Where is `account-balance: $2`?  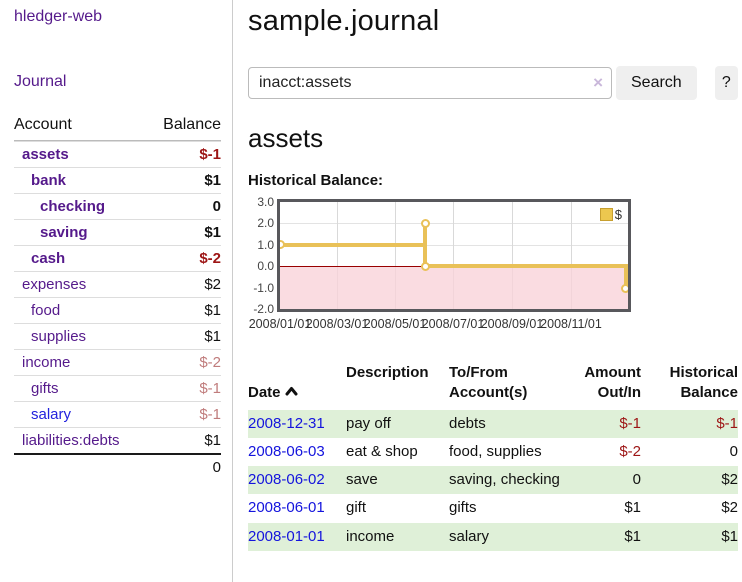
account-balance: $2 is located at coordinates (212, 284).